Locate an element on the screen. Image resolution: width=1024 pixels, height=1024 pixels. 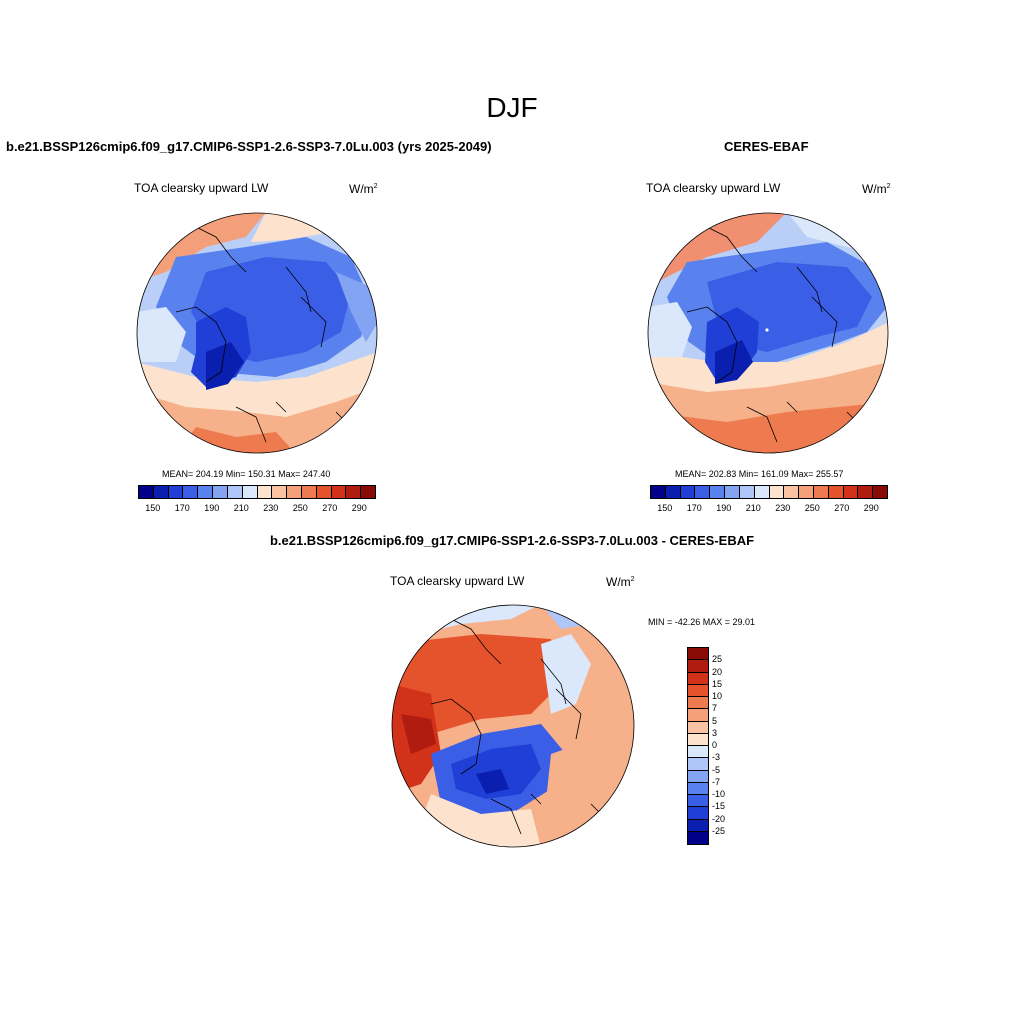
obs-colorbar is located at coordinates (769, 492).